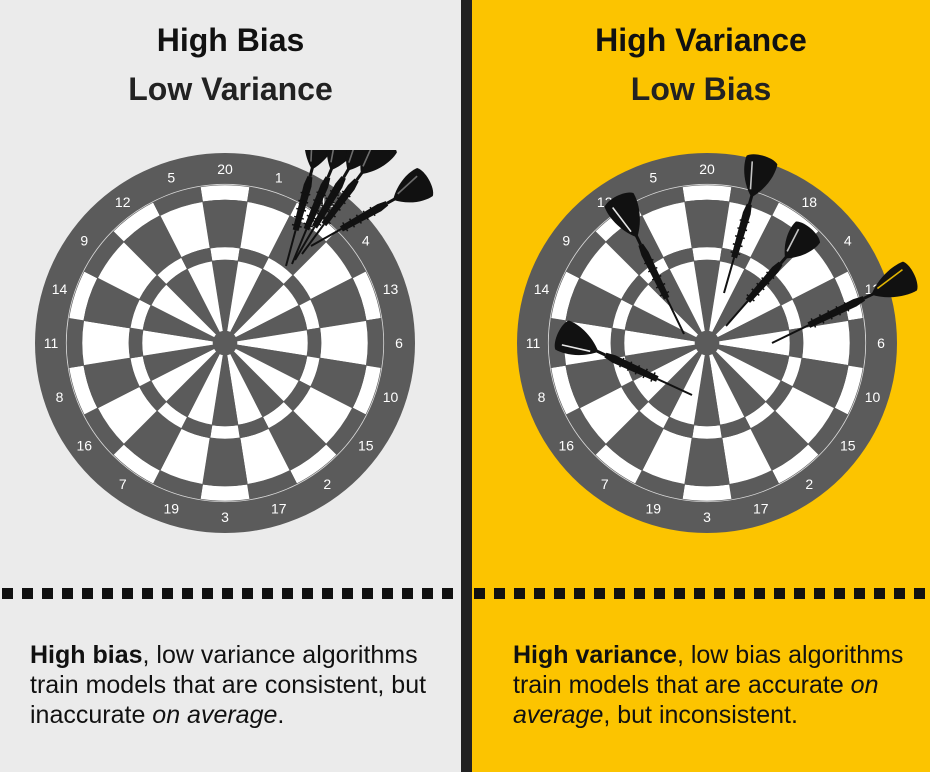 Image resolution: width=930 pixels, height=772 pixels. I want to click on description-bold: High bias, so click(86, 655).